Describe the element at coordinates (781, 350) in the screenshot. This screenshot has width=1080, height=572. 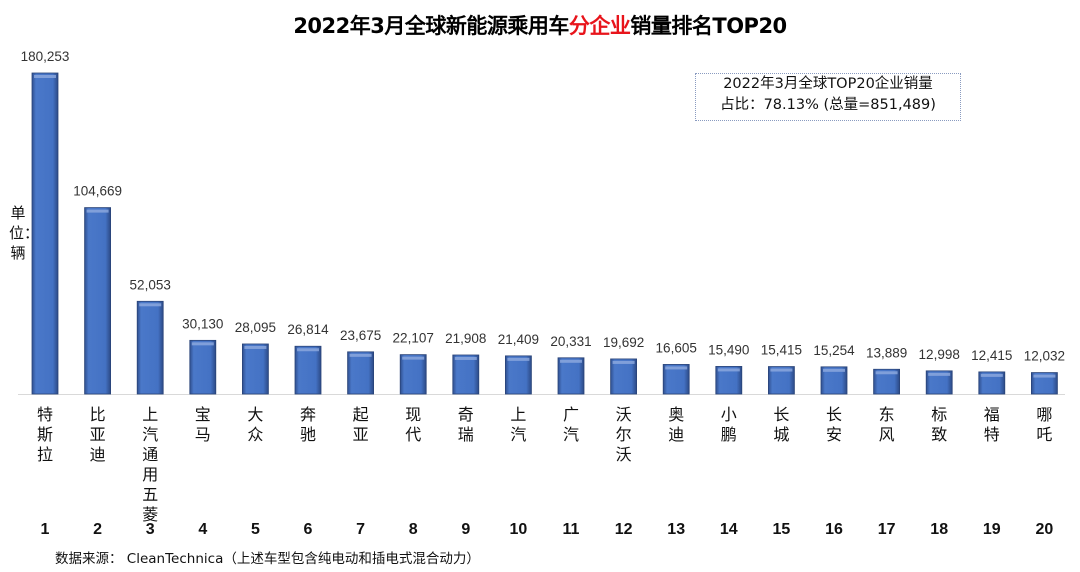
I see `value-label: 15,415` at that location.